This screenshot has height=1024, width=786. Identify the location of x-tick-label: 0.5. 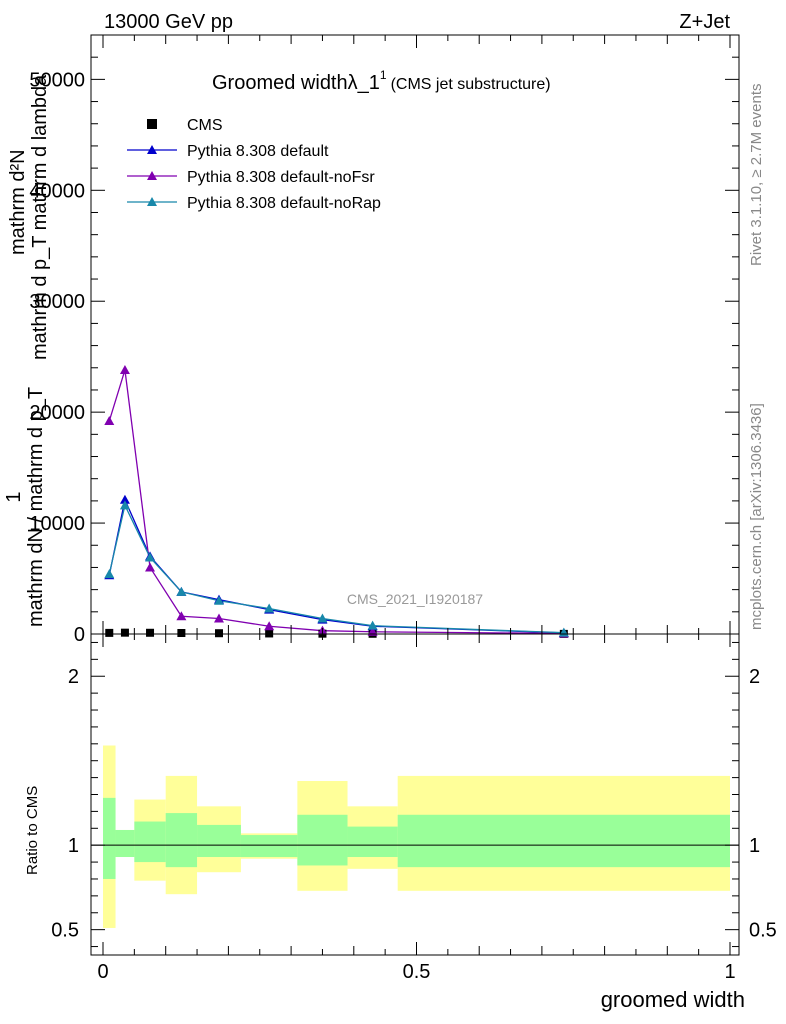
(417, 972).